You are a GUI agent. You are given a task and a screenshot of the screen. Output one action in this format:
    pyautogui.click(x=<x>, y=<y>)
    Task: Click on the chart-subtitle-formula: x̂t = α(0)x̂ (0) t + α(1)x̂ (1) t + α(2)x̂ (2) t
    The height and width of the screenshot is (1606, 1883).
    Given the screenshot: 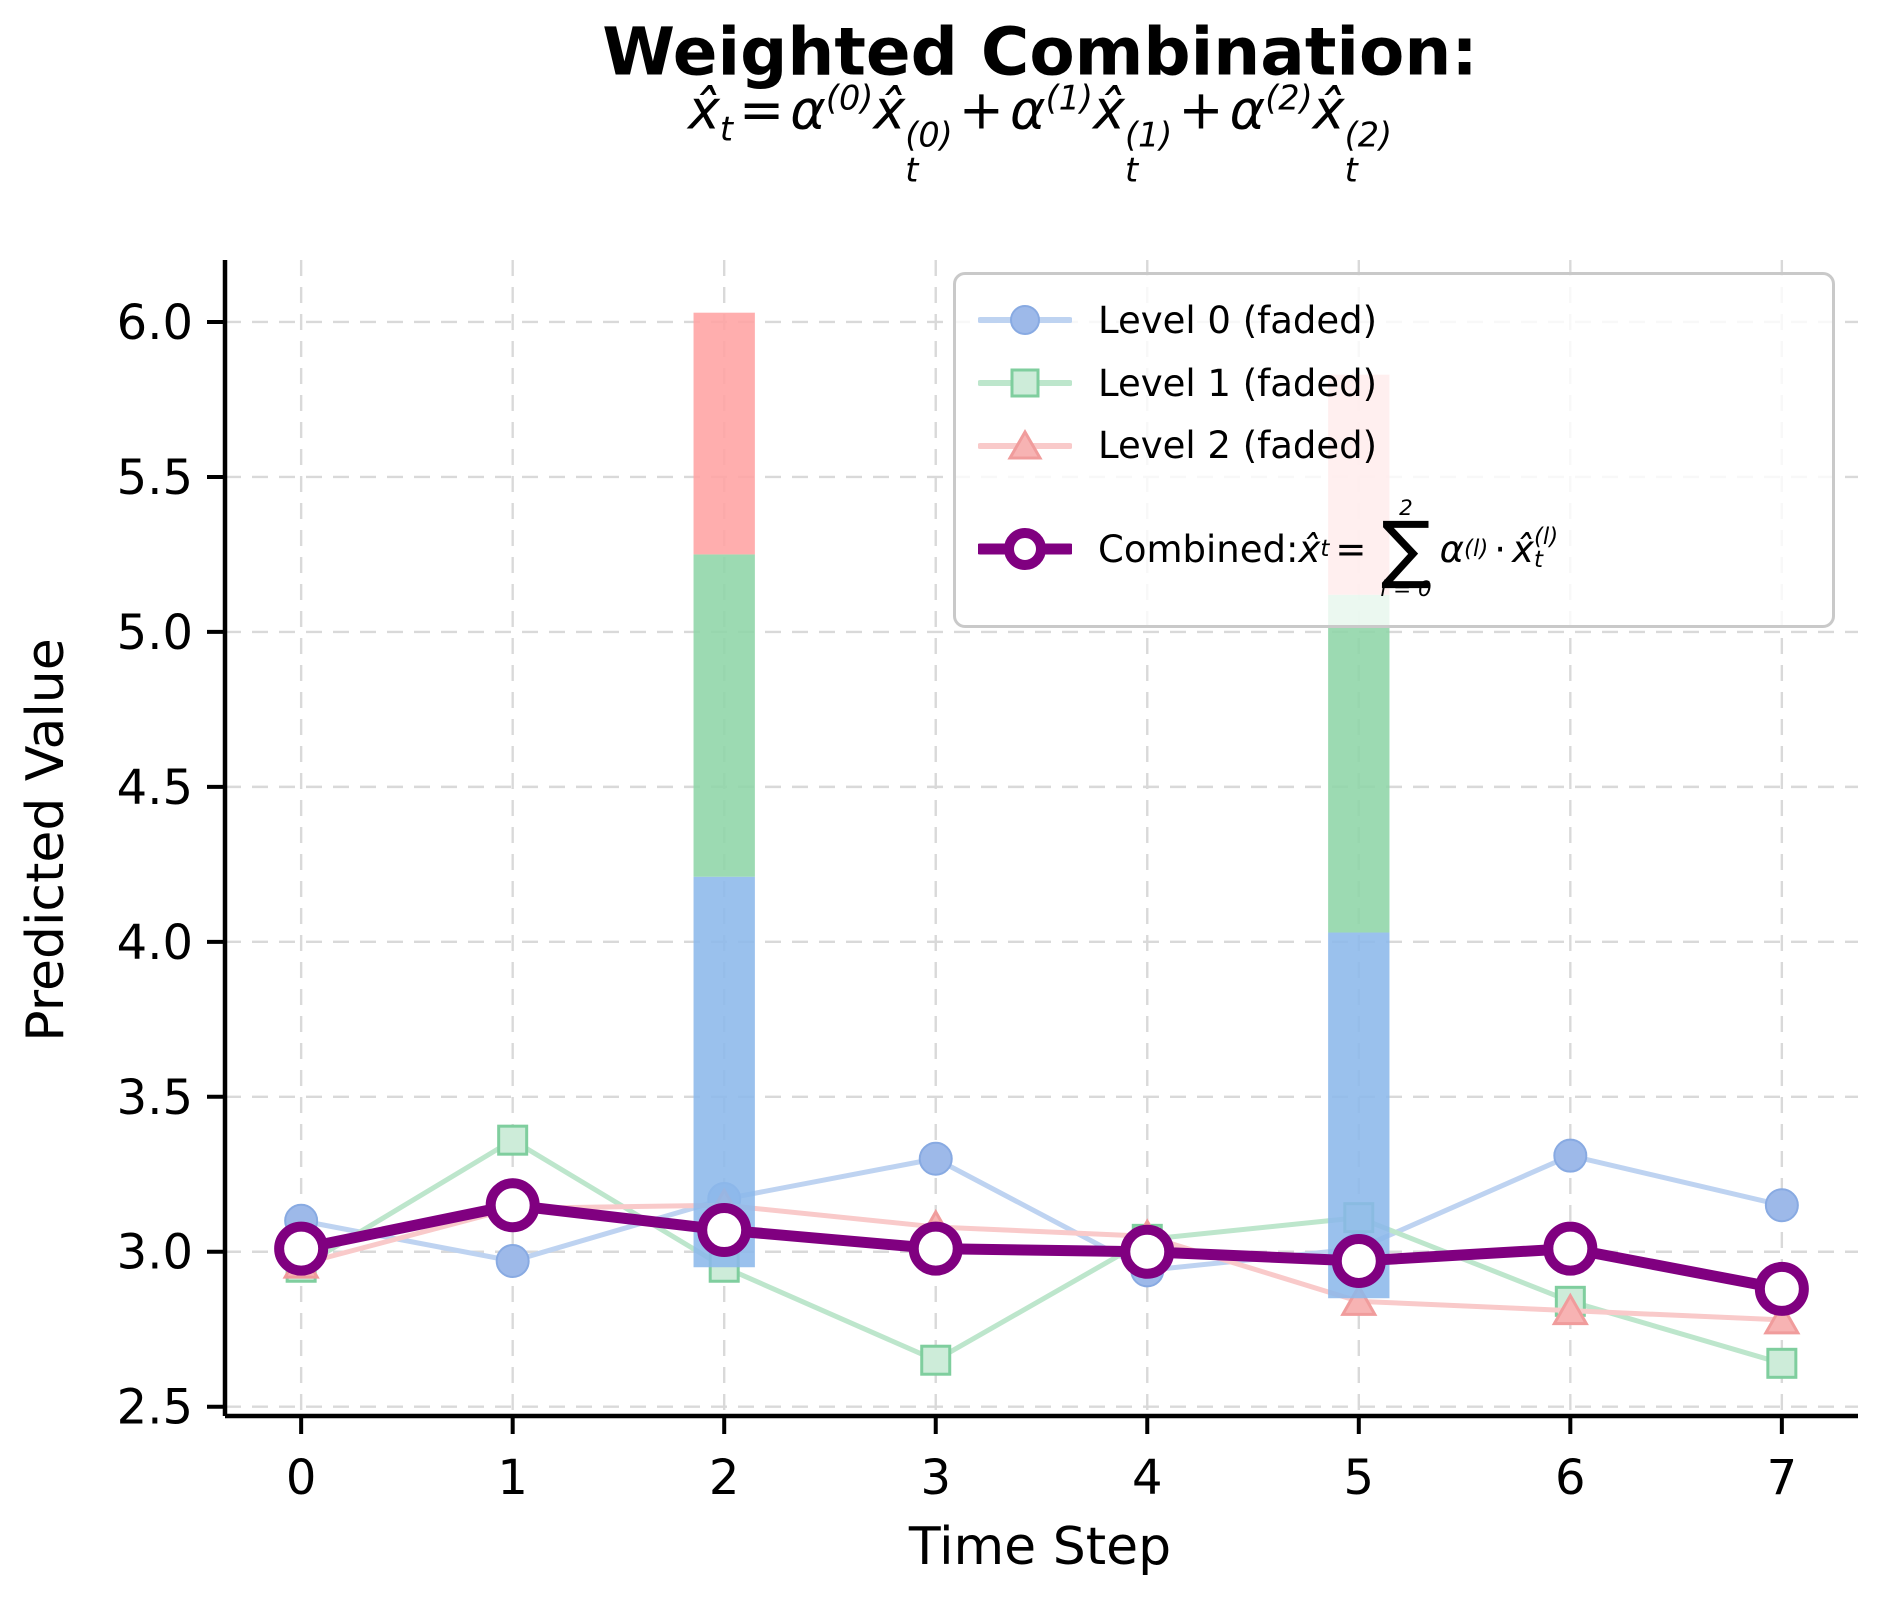 What is the action you would take?
    pyautogui.click(x=1040, y=134)
    